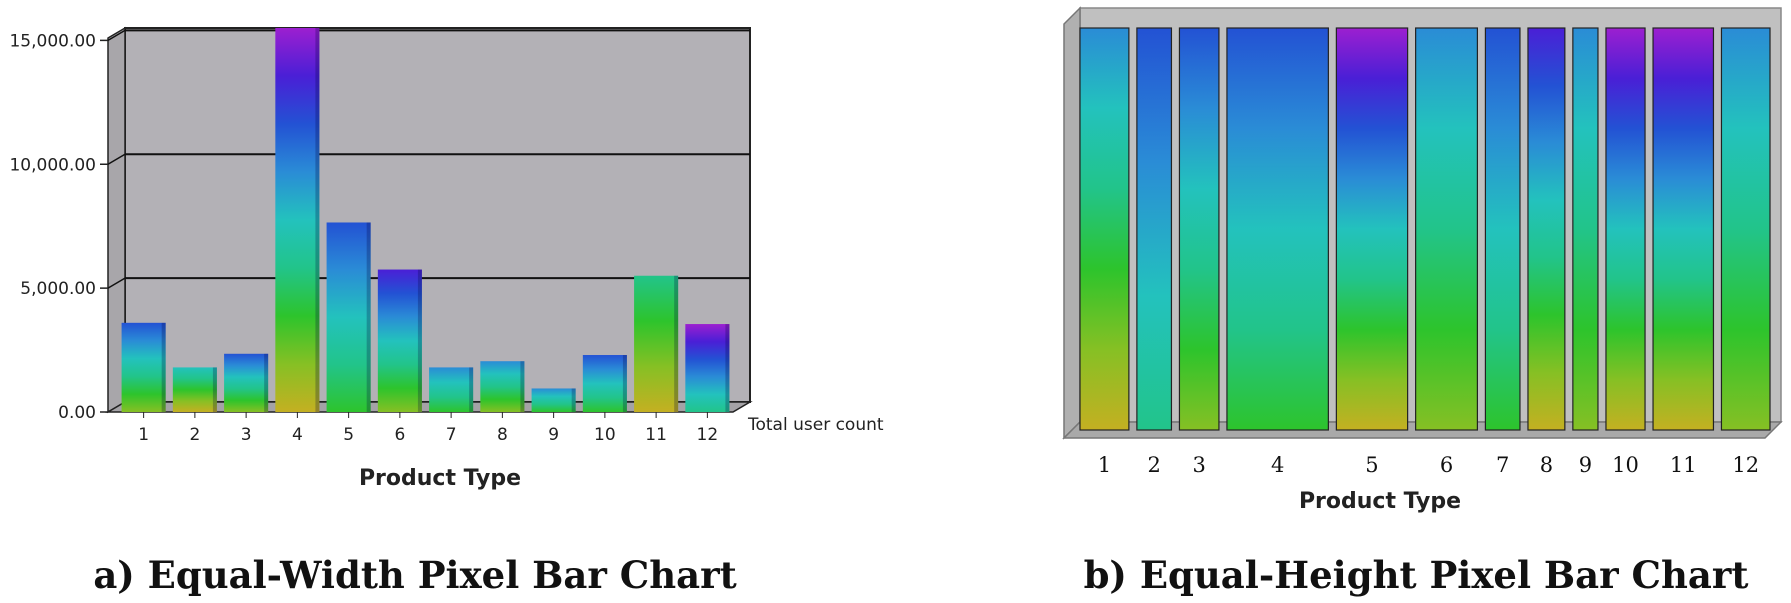  Describe the element at coordinates (52, 165) in the screenshot. I see `y-tick-label: 10,000.00` at that location.